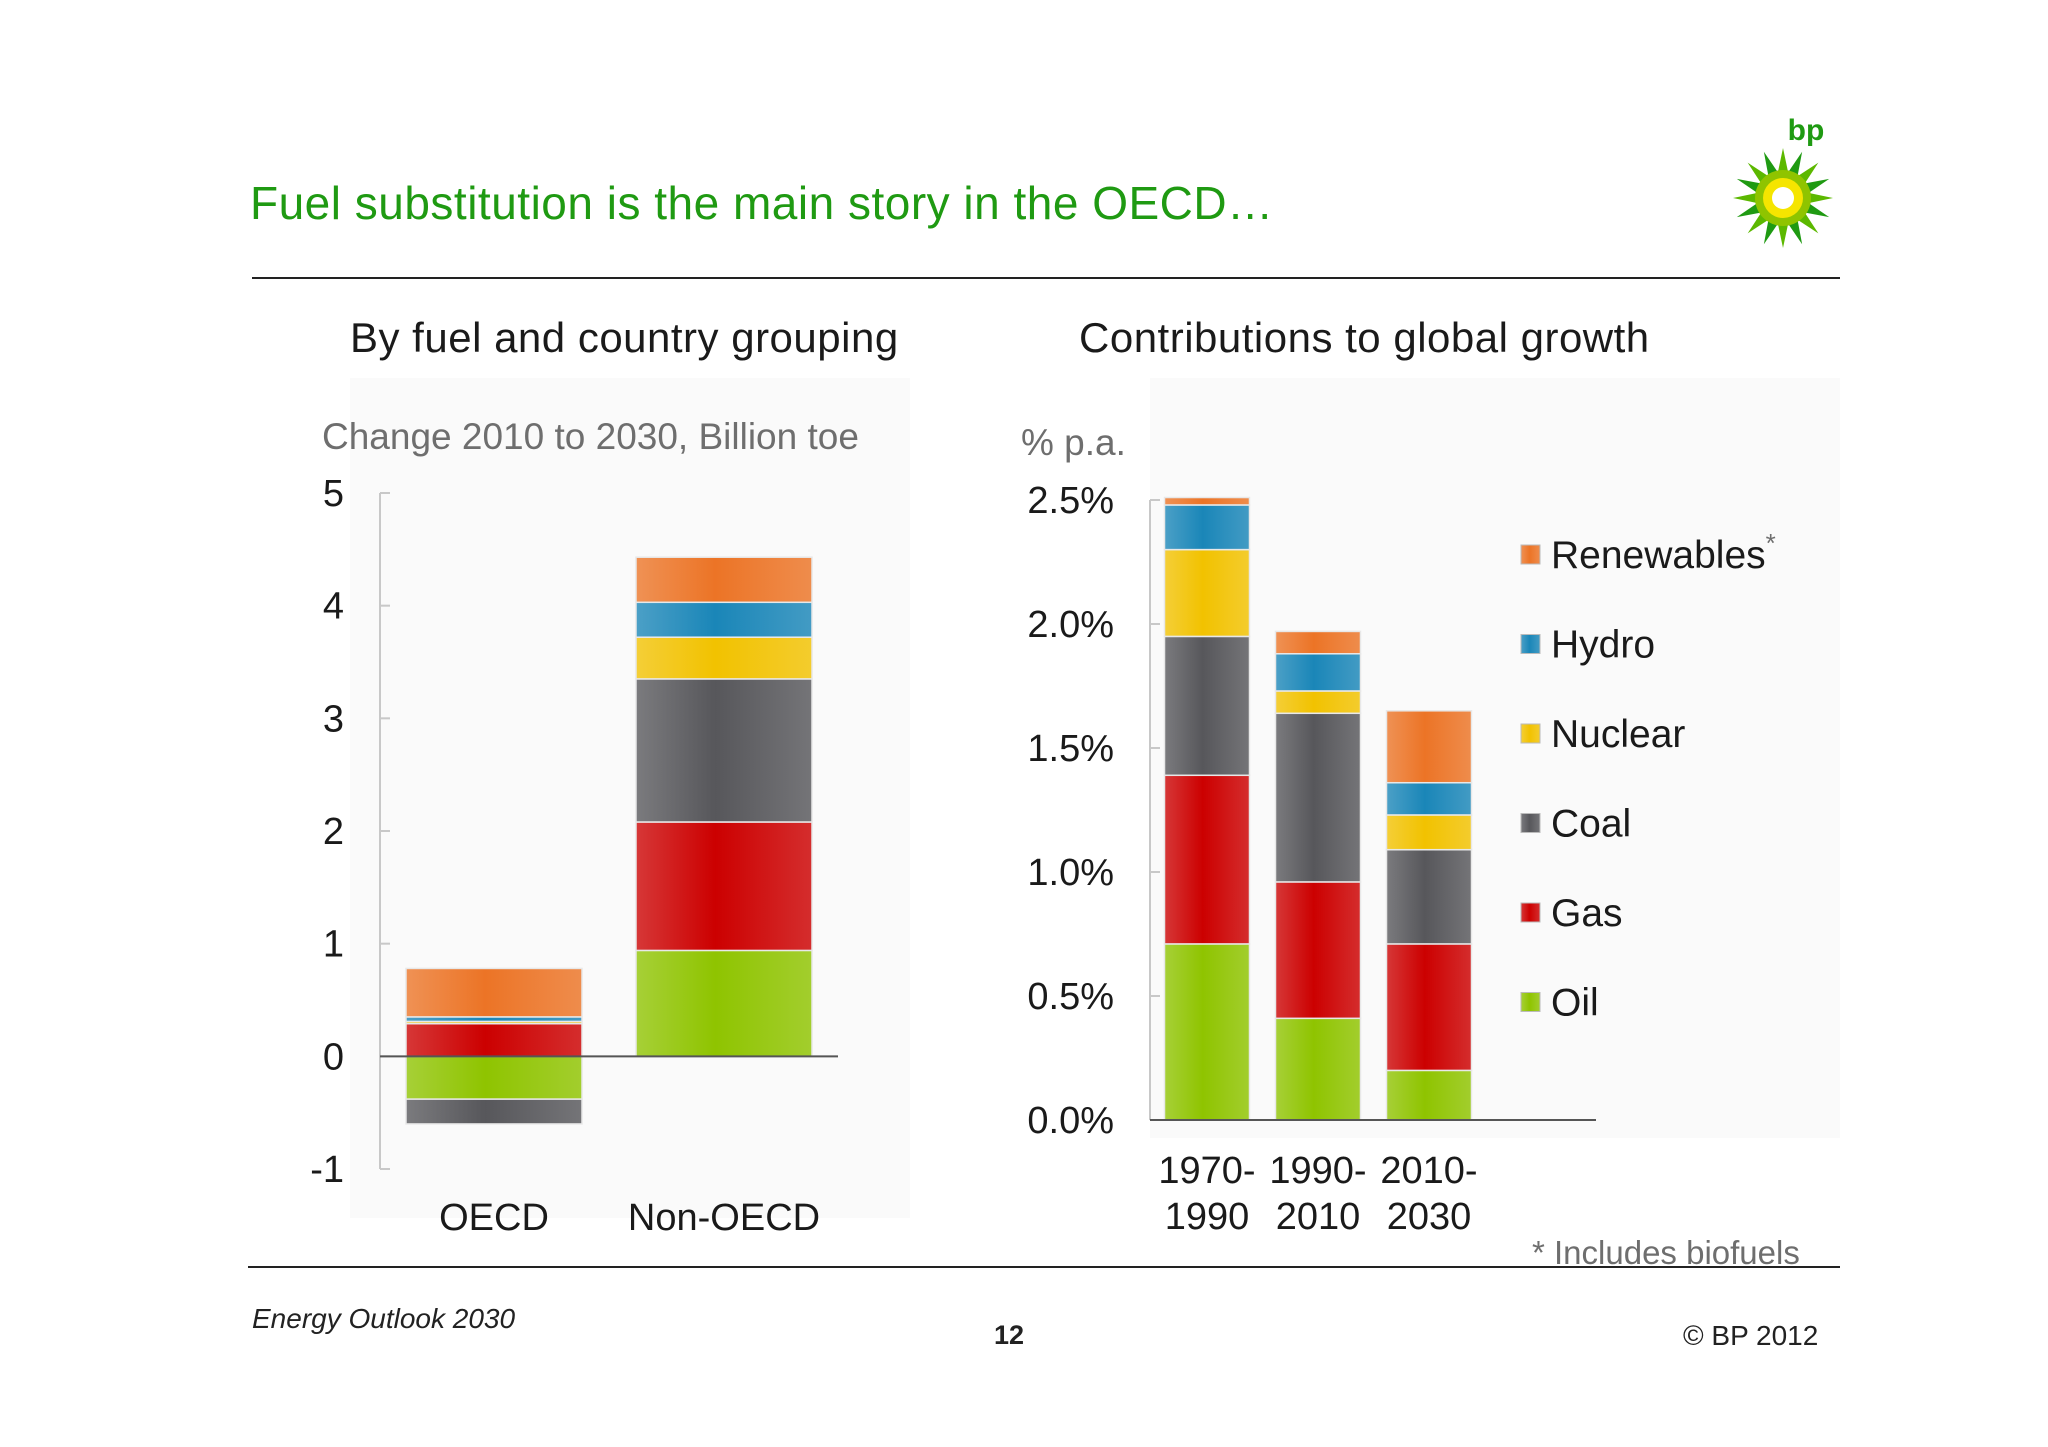  I want to click on y-tick-label: 1, so click(333, 945).